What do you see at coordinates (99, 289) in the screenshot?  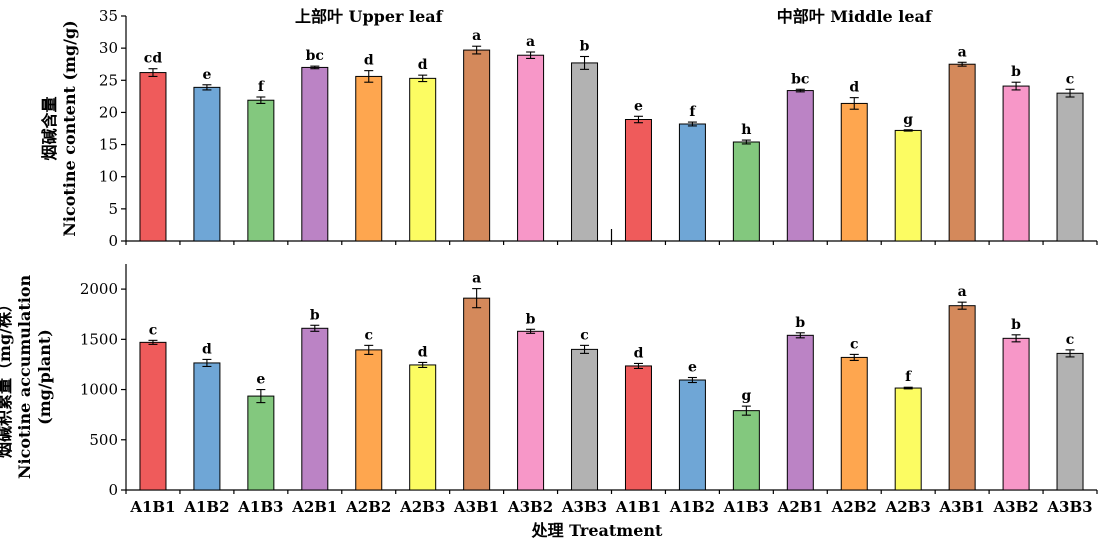 I see `y-tick-label: 2000` at bounding box center [99, 289].